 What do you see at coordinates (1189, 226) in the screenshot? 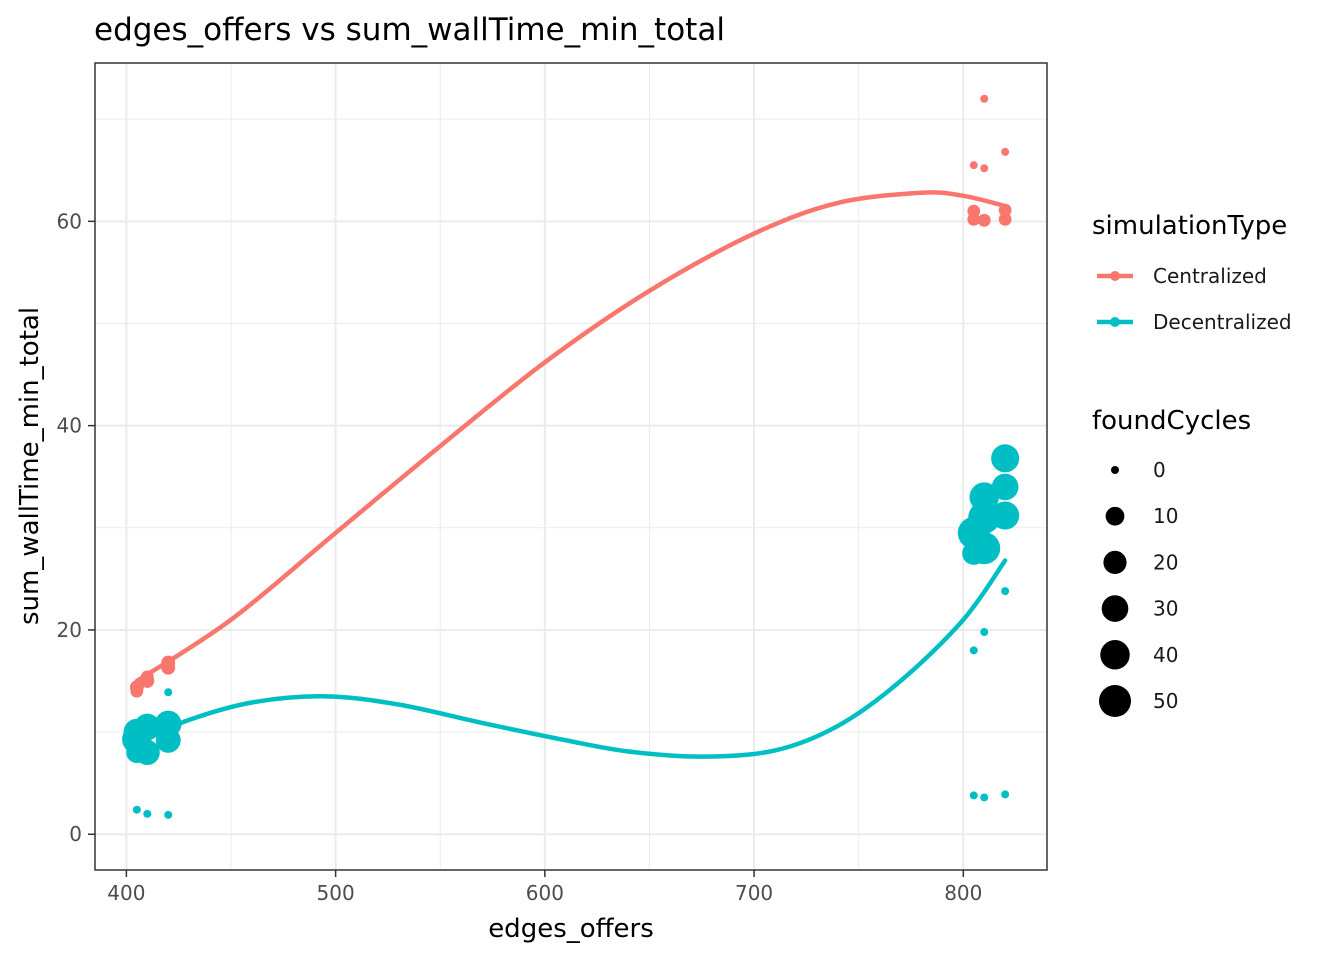
I see `color-legend-title: simulationType` at bounding box center [1189, 226].